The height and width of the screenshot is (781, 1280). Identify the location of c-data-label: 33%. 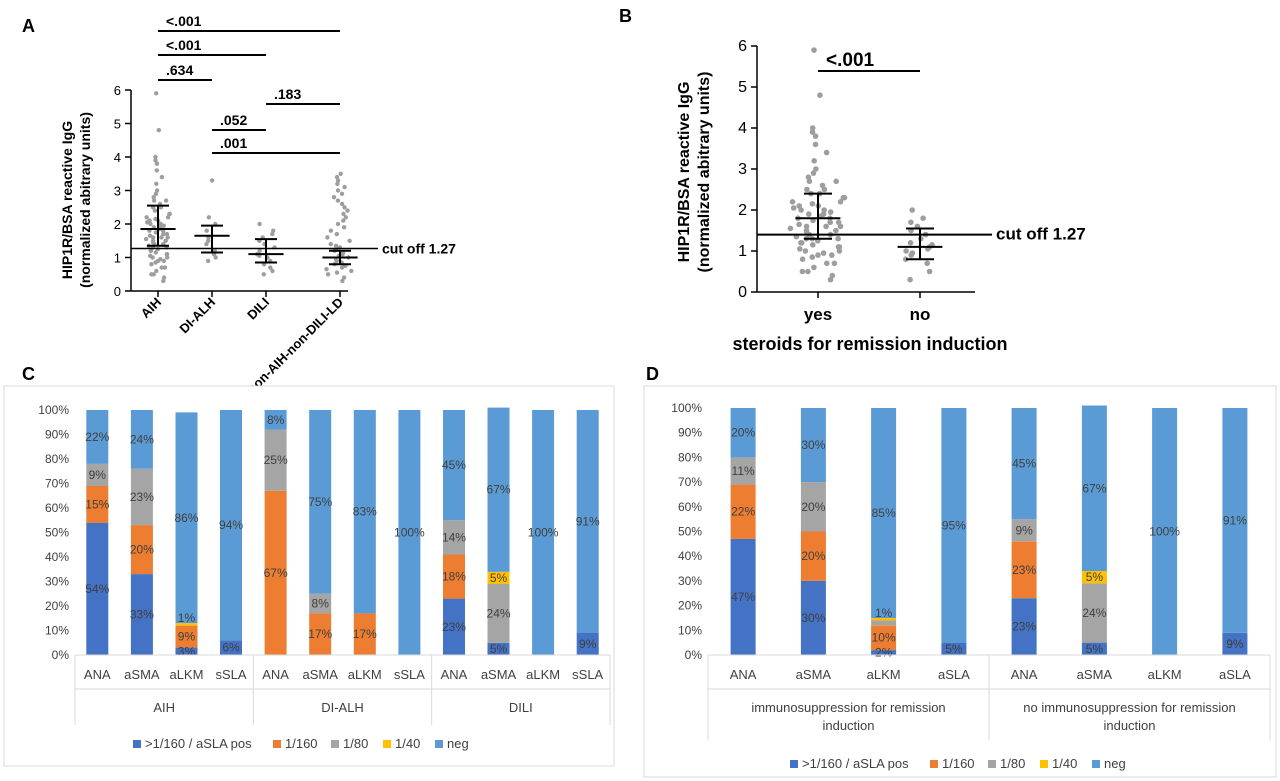
(142, 615).